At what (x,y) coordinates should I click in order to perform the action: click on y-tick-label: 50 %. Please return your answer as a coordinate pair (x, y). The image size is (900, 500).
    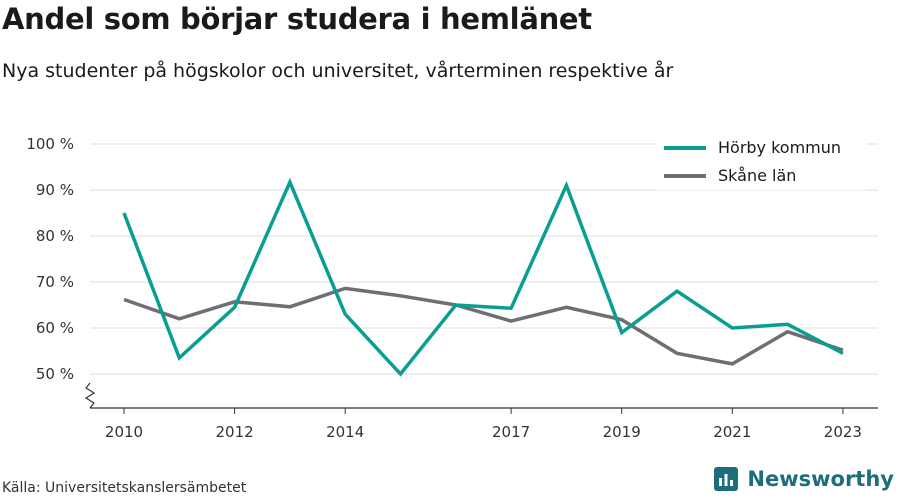
    Looking at the image, I should click on (55, 374).